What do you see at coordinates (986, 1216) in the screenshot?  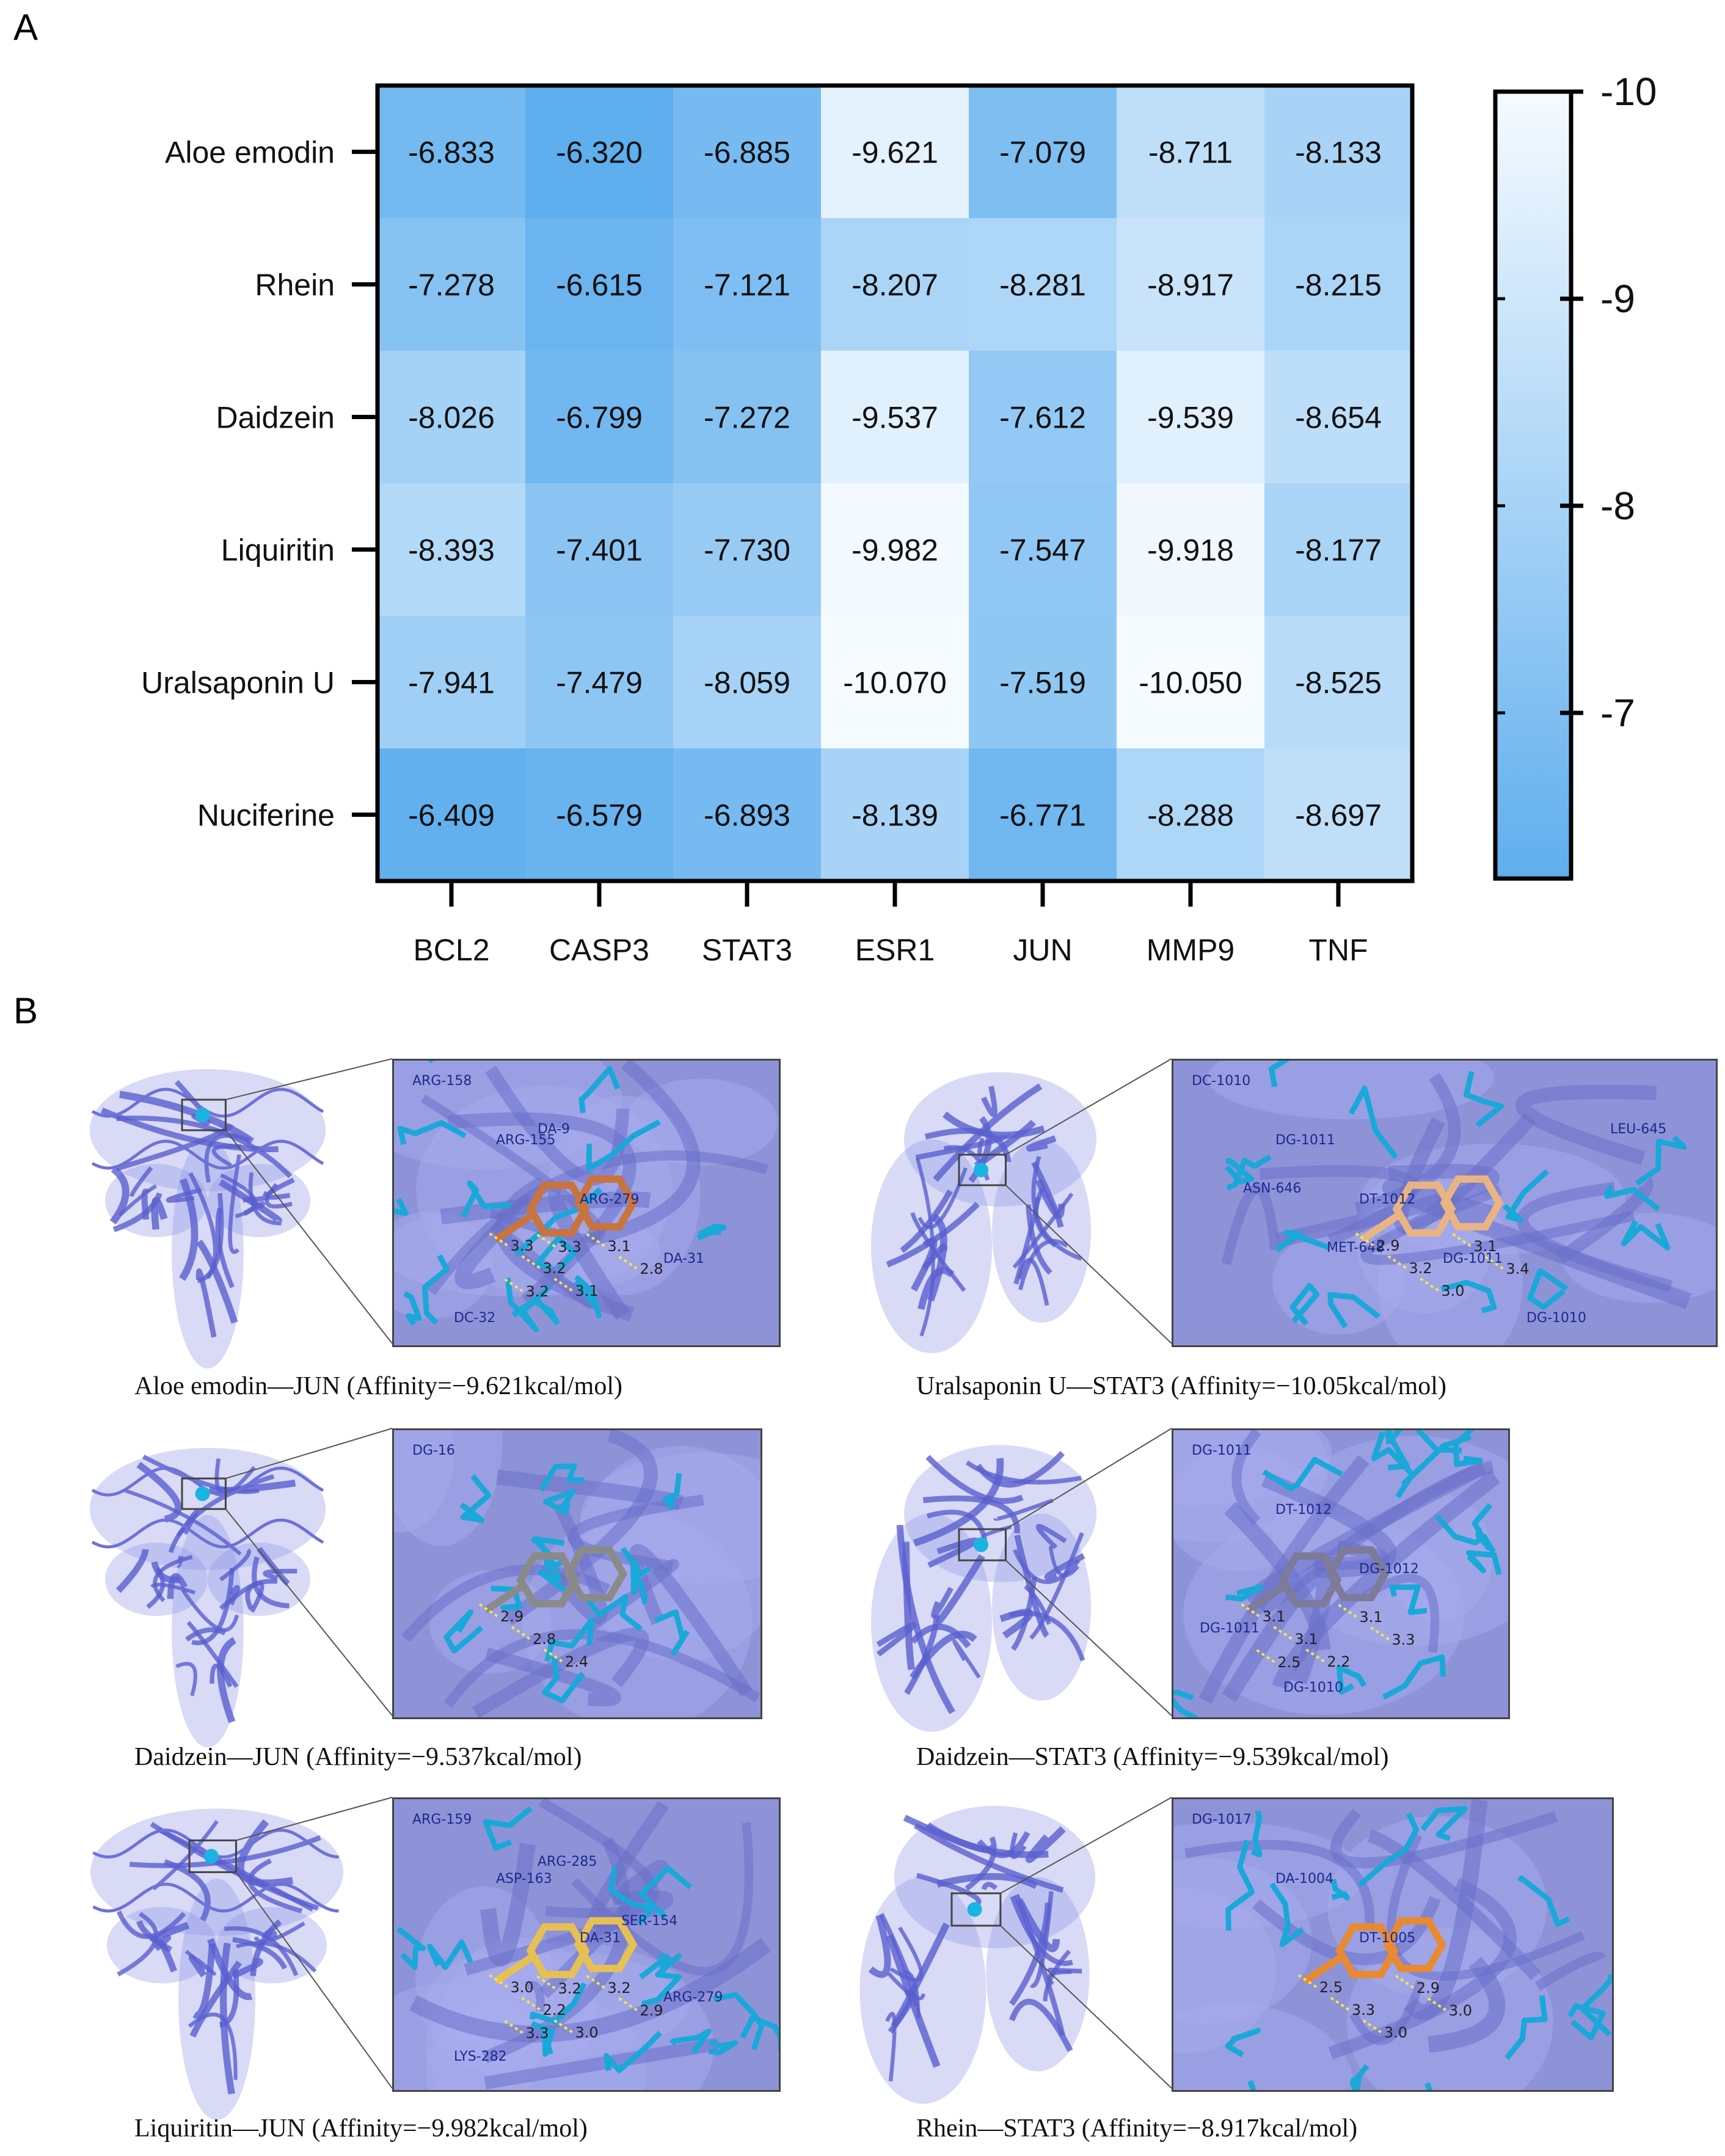 I see `overview-uralsaponin-stat3` at bounding box center [986, 1216].